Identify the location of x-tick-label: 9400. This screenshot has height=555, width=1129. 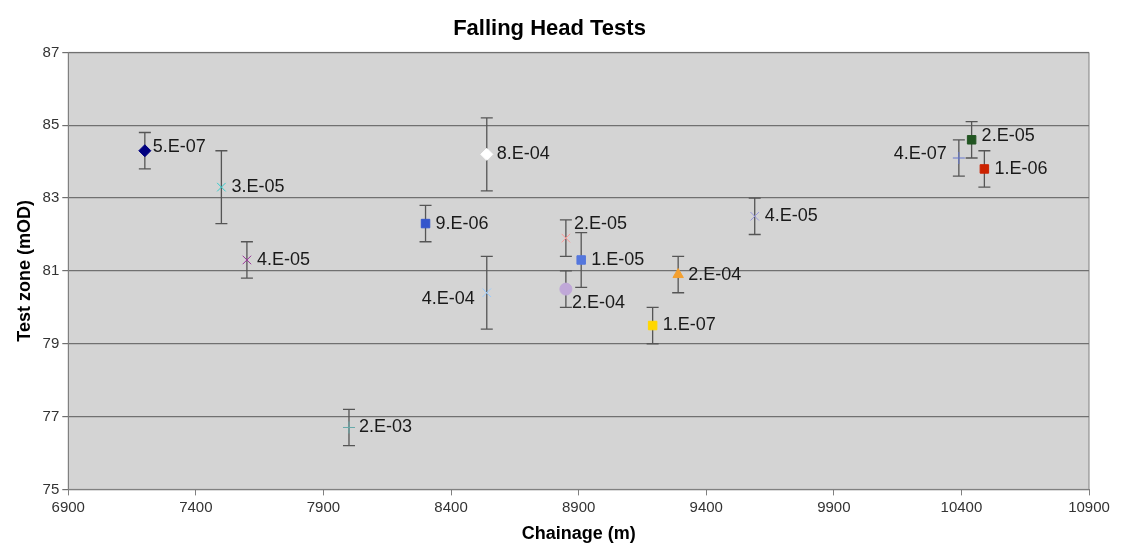
(706, 506).